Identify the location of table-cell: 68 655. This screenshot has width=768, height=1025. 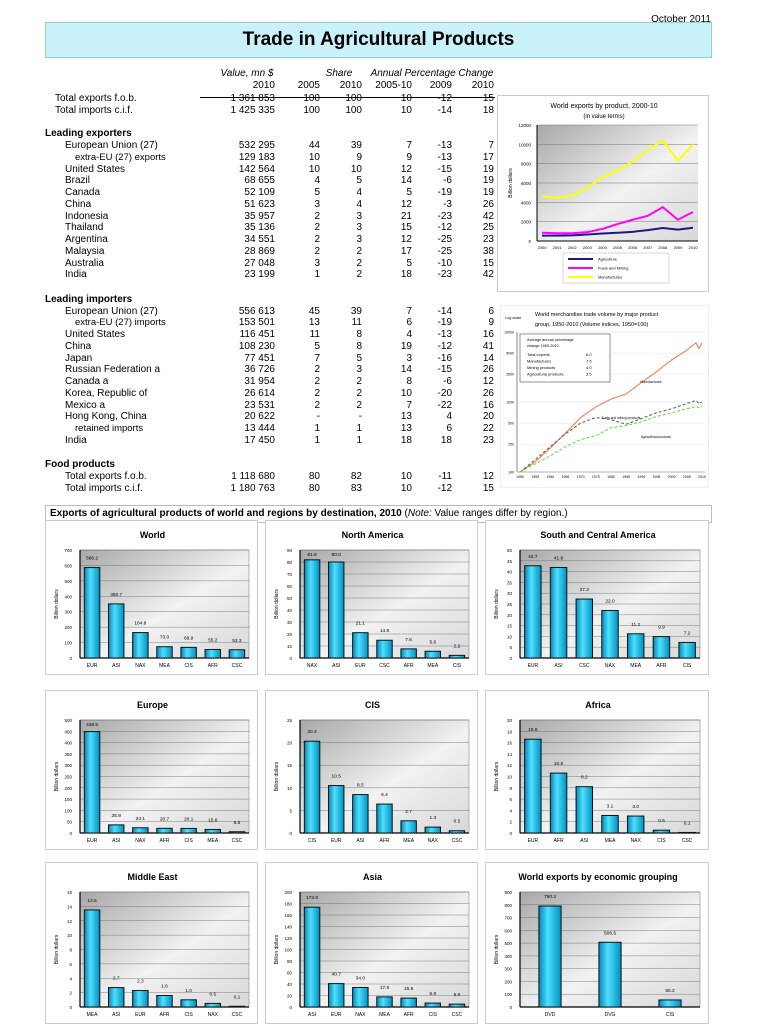
(259, 181).